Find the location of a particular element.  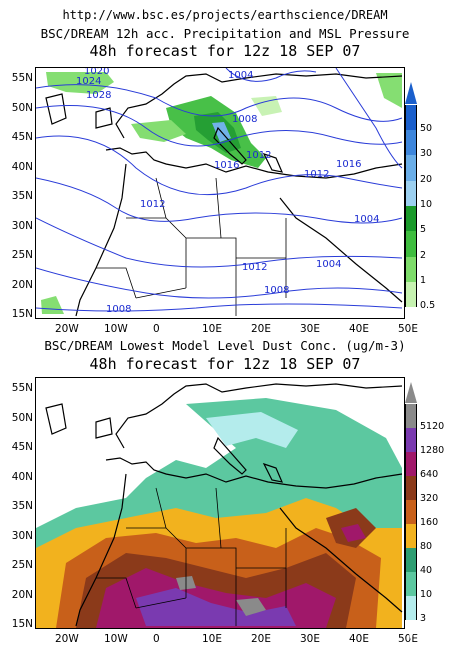

colorbar-label: 5 is located at coordinates (423, 230).